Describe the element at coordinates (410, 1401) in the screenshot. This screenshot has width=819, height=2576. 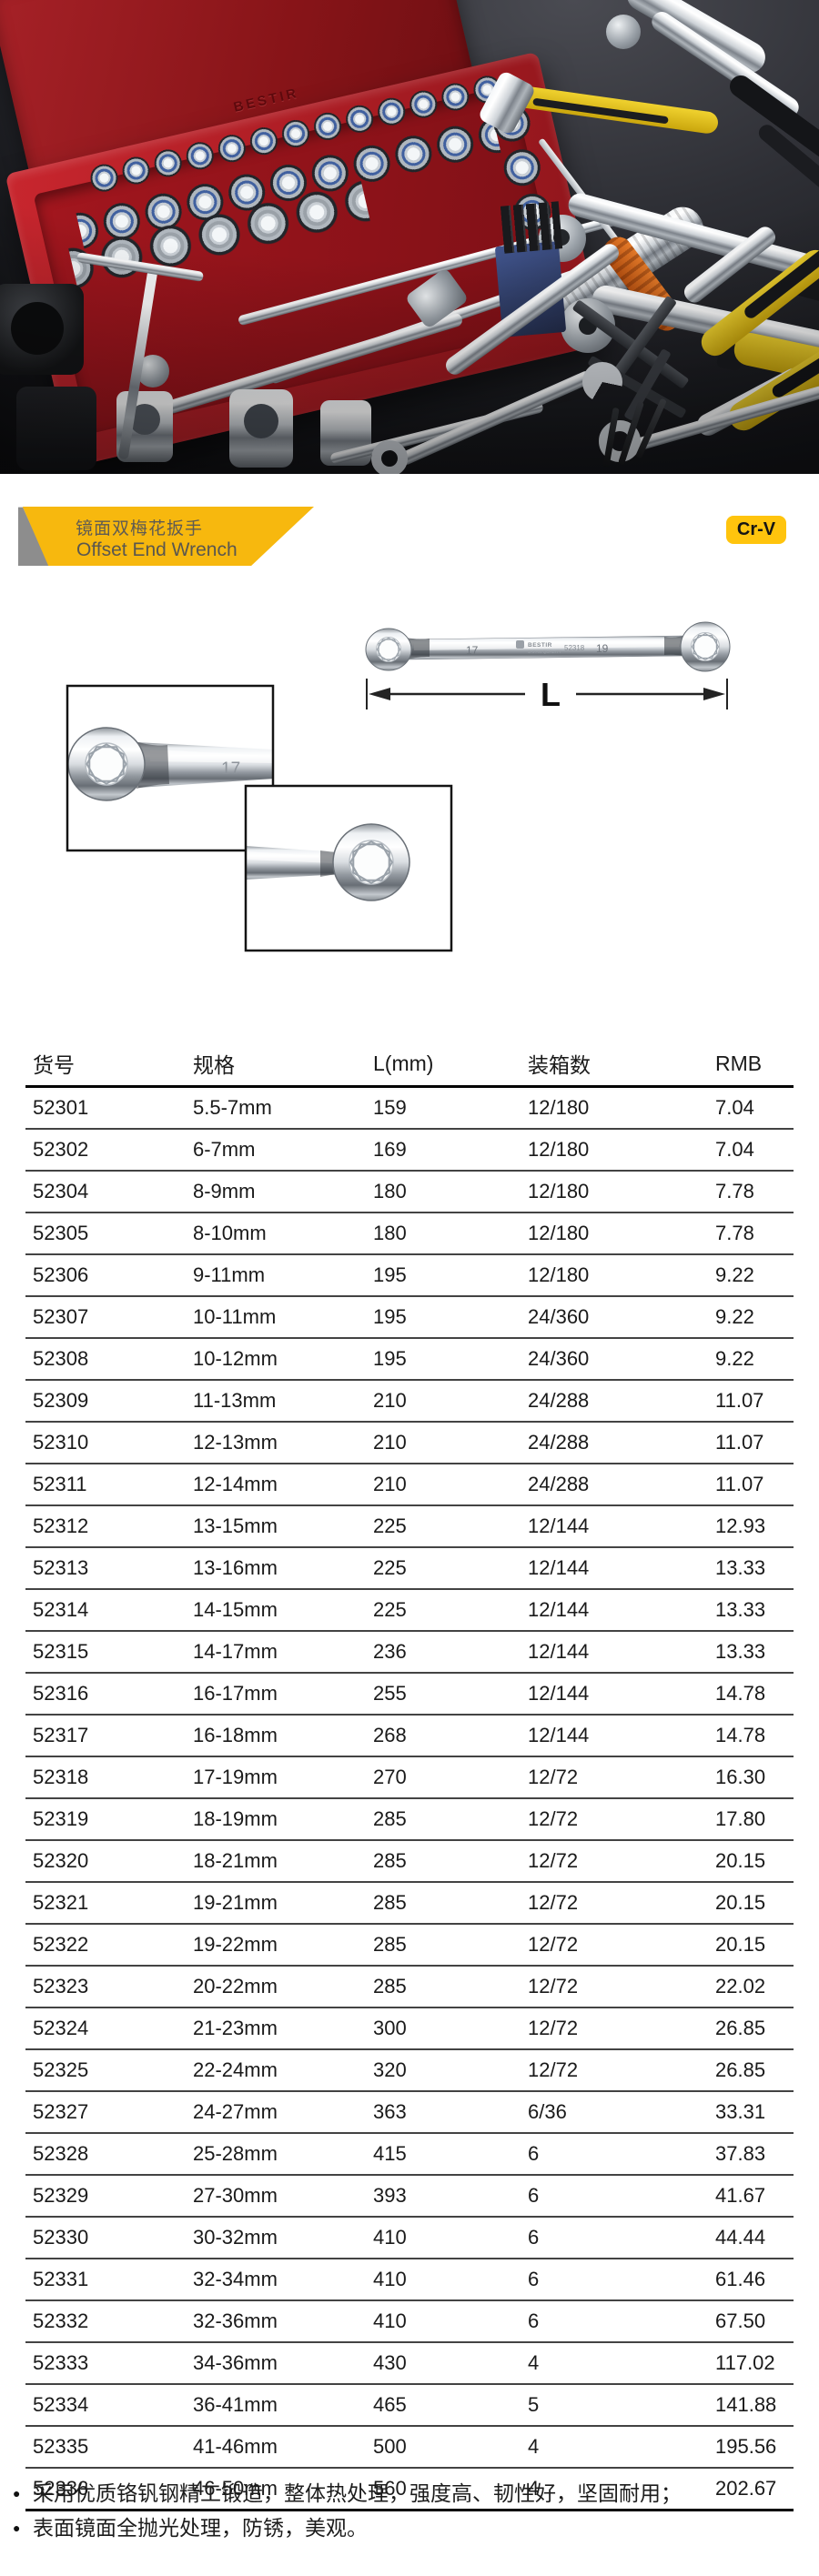
I see `table-row: 52309 11-13mm 210 24/288 11.07` at that location.